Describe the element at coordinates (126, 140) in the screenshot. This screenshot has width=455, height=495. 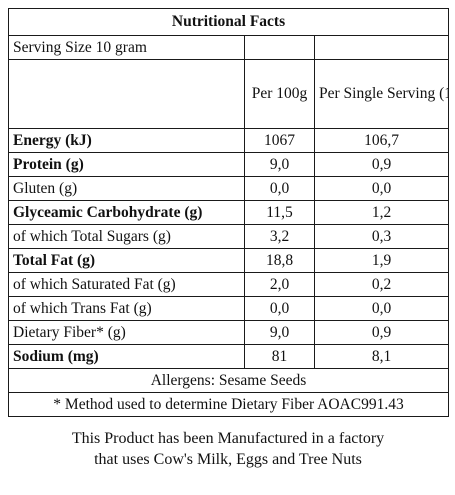
I see `nutrient-name: Energy (kJ)` at that location.